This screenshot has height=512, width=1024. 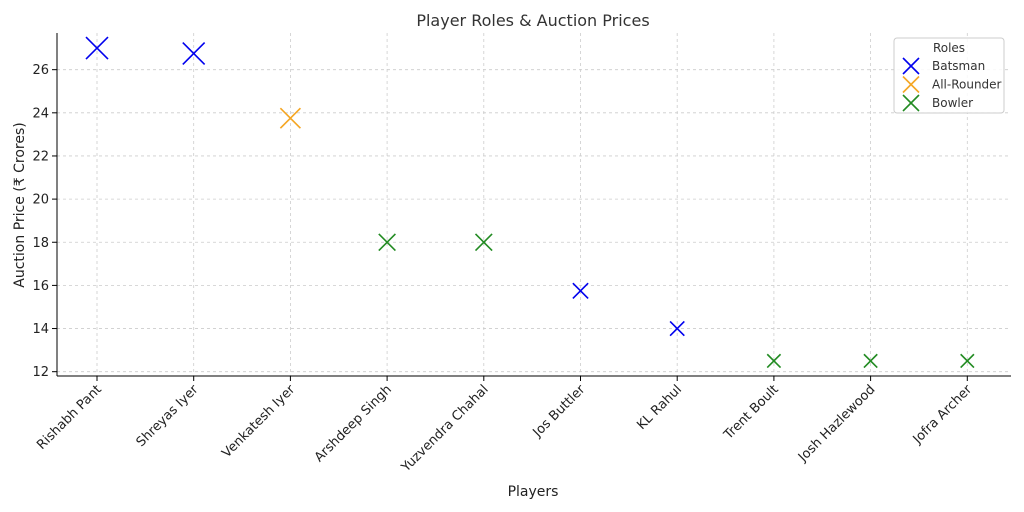 What do you see at coordinates (40, 156) in the screenshot?
I see `y-tick-label: 22` at bounding box center [40, 156].